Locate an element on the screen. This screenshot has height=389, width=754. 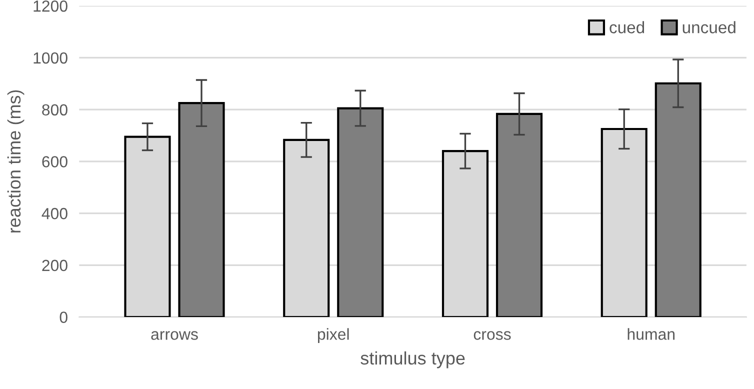
legend-label: uncued is located at coordinates (709, 27).